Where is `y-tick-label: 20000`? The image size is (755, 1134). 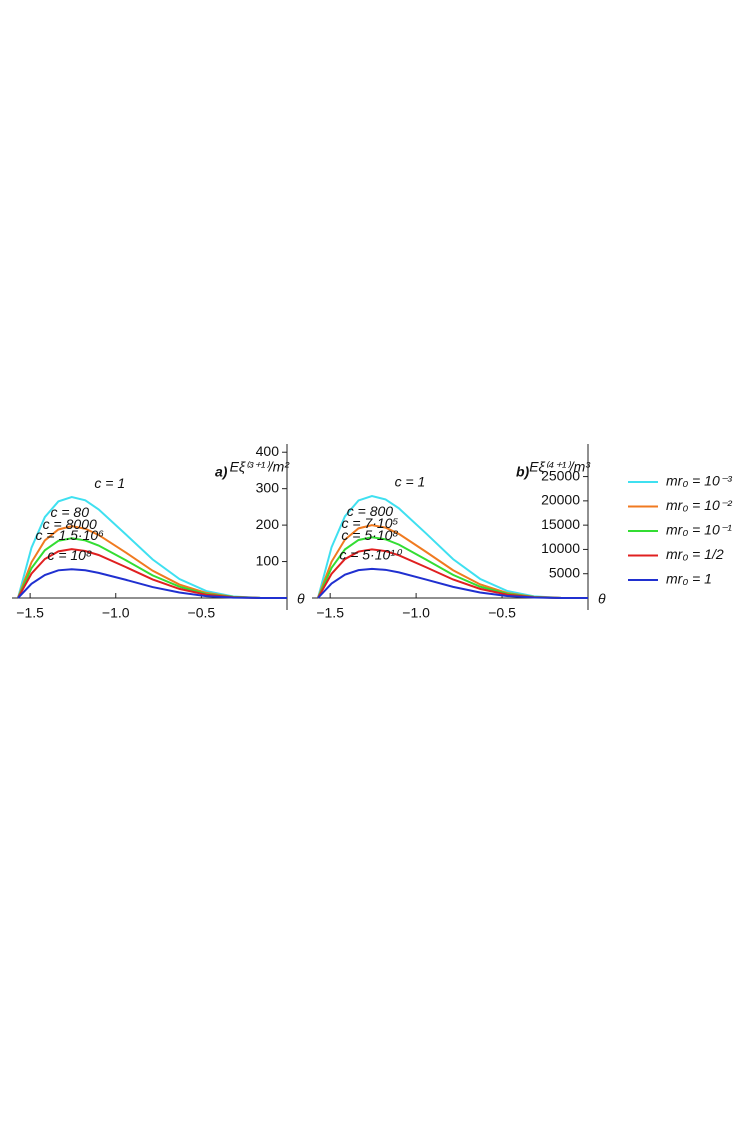
y-tick-label: 20000 is located at coordinates (560, 500).